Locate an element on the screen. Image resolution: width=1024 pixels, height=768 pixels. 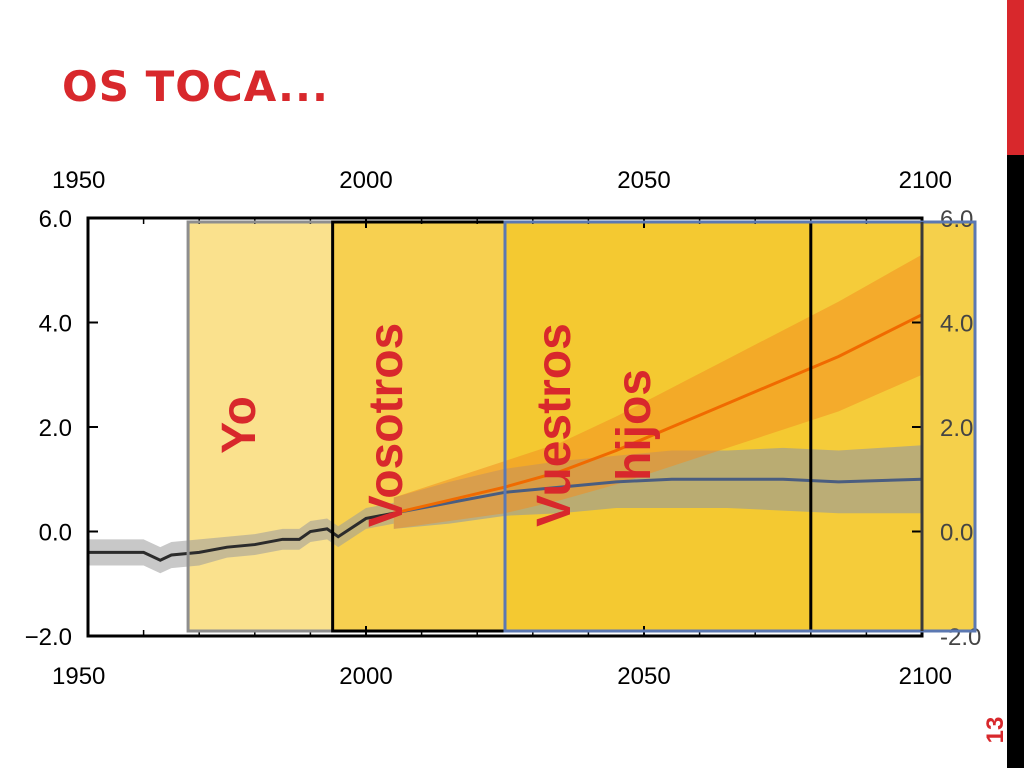
y-tick-label-left: 0.0 is located at coordinates (55, 533).